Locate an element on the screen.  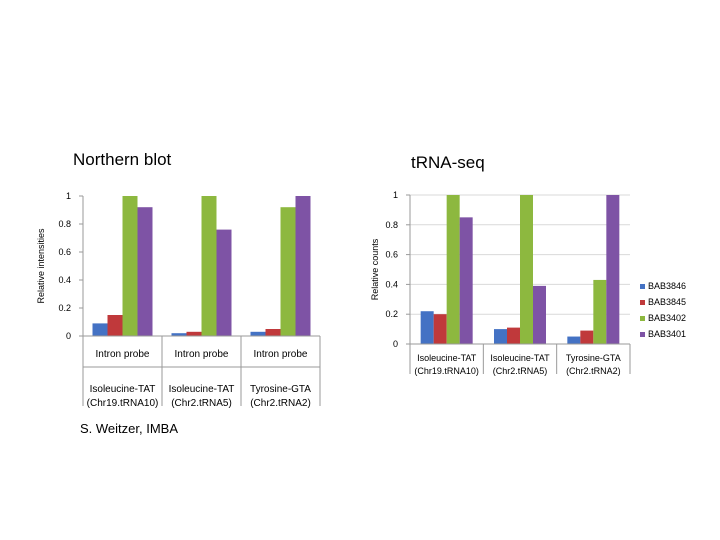
legend-label-bab3402: BAB3402 is located at coordinates (667, 318).